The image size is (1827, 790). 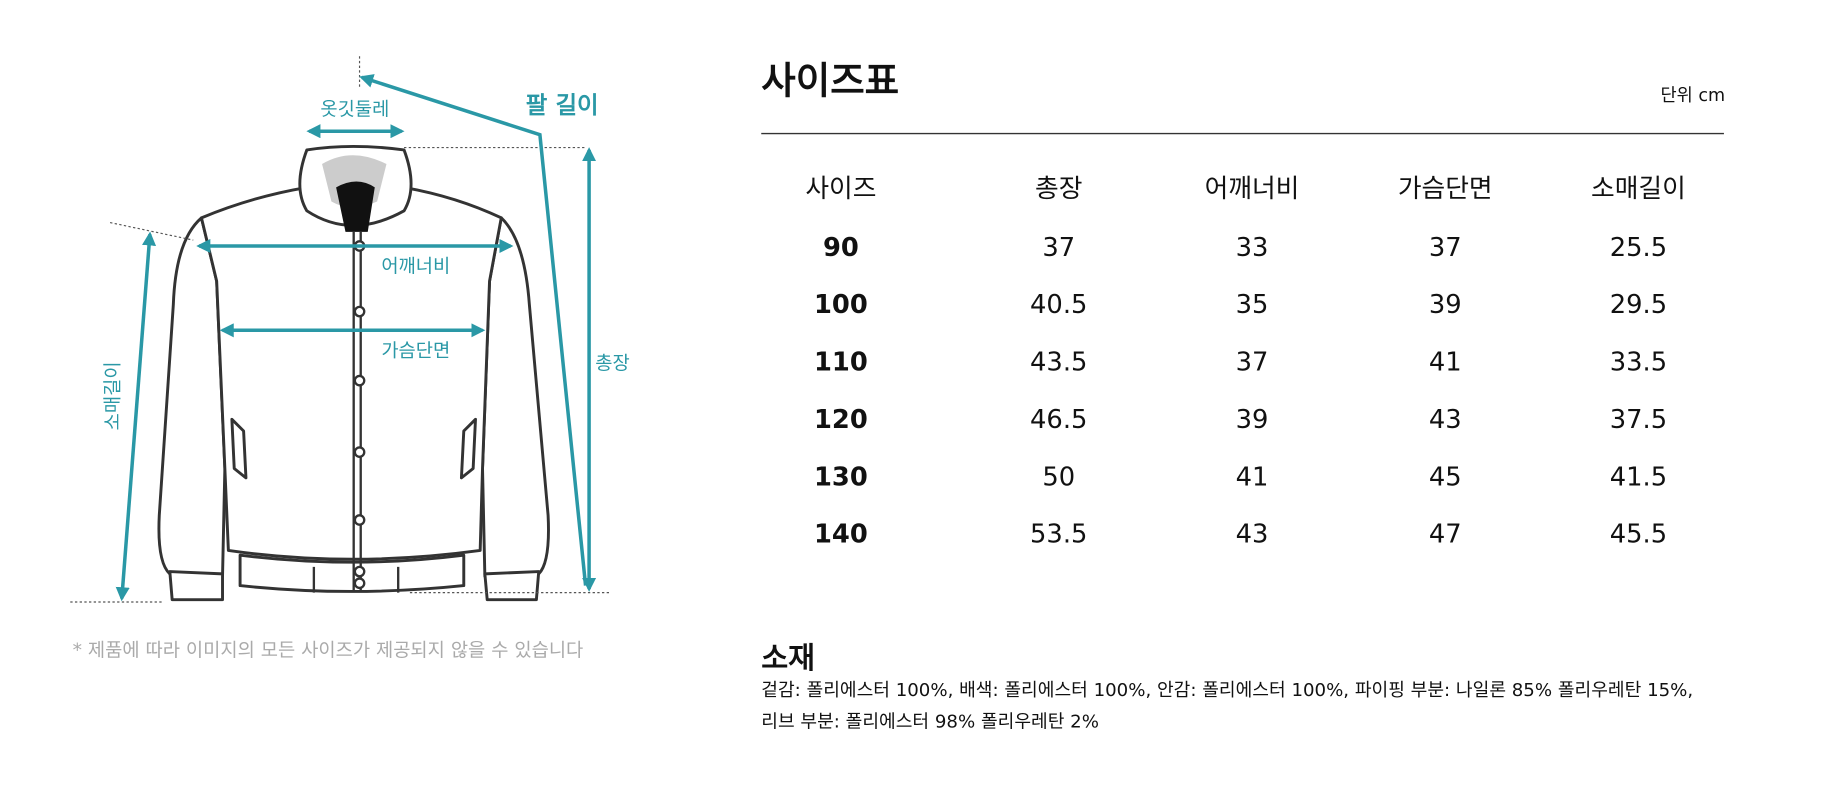 I want to click on collar-label: 옷깃둘레, so click(x=354, y=110).